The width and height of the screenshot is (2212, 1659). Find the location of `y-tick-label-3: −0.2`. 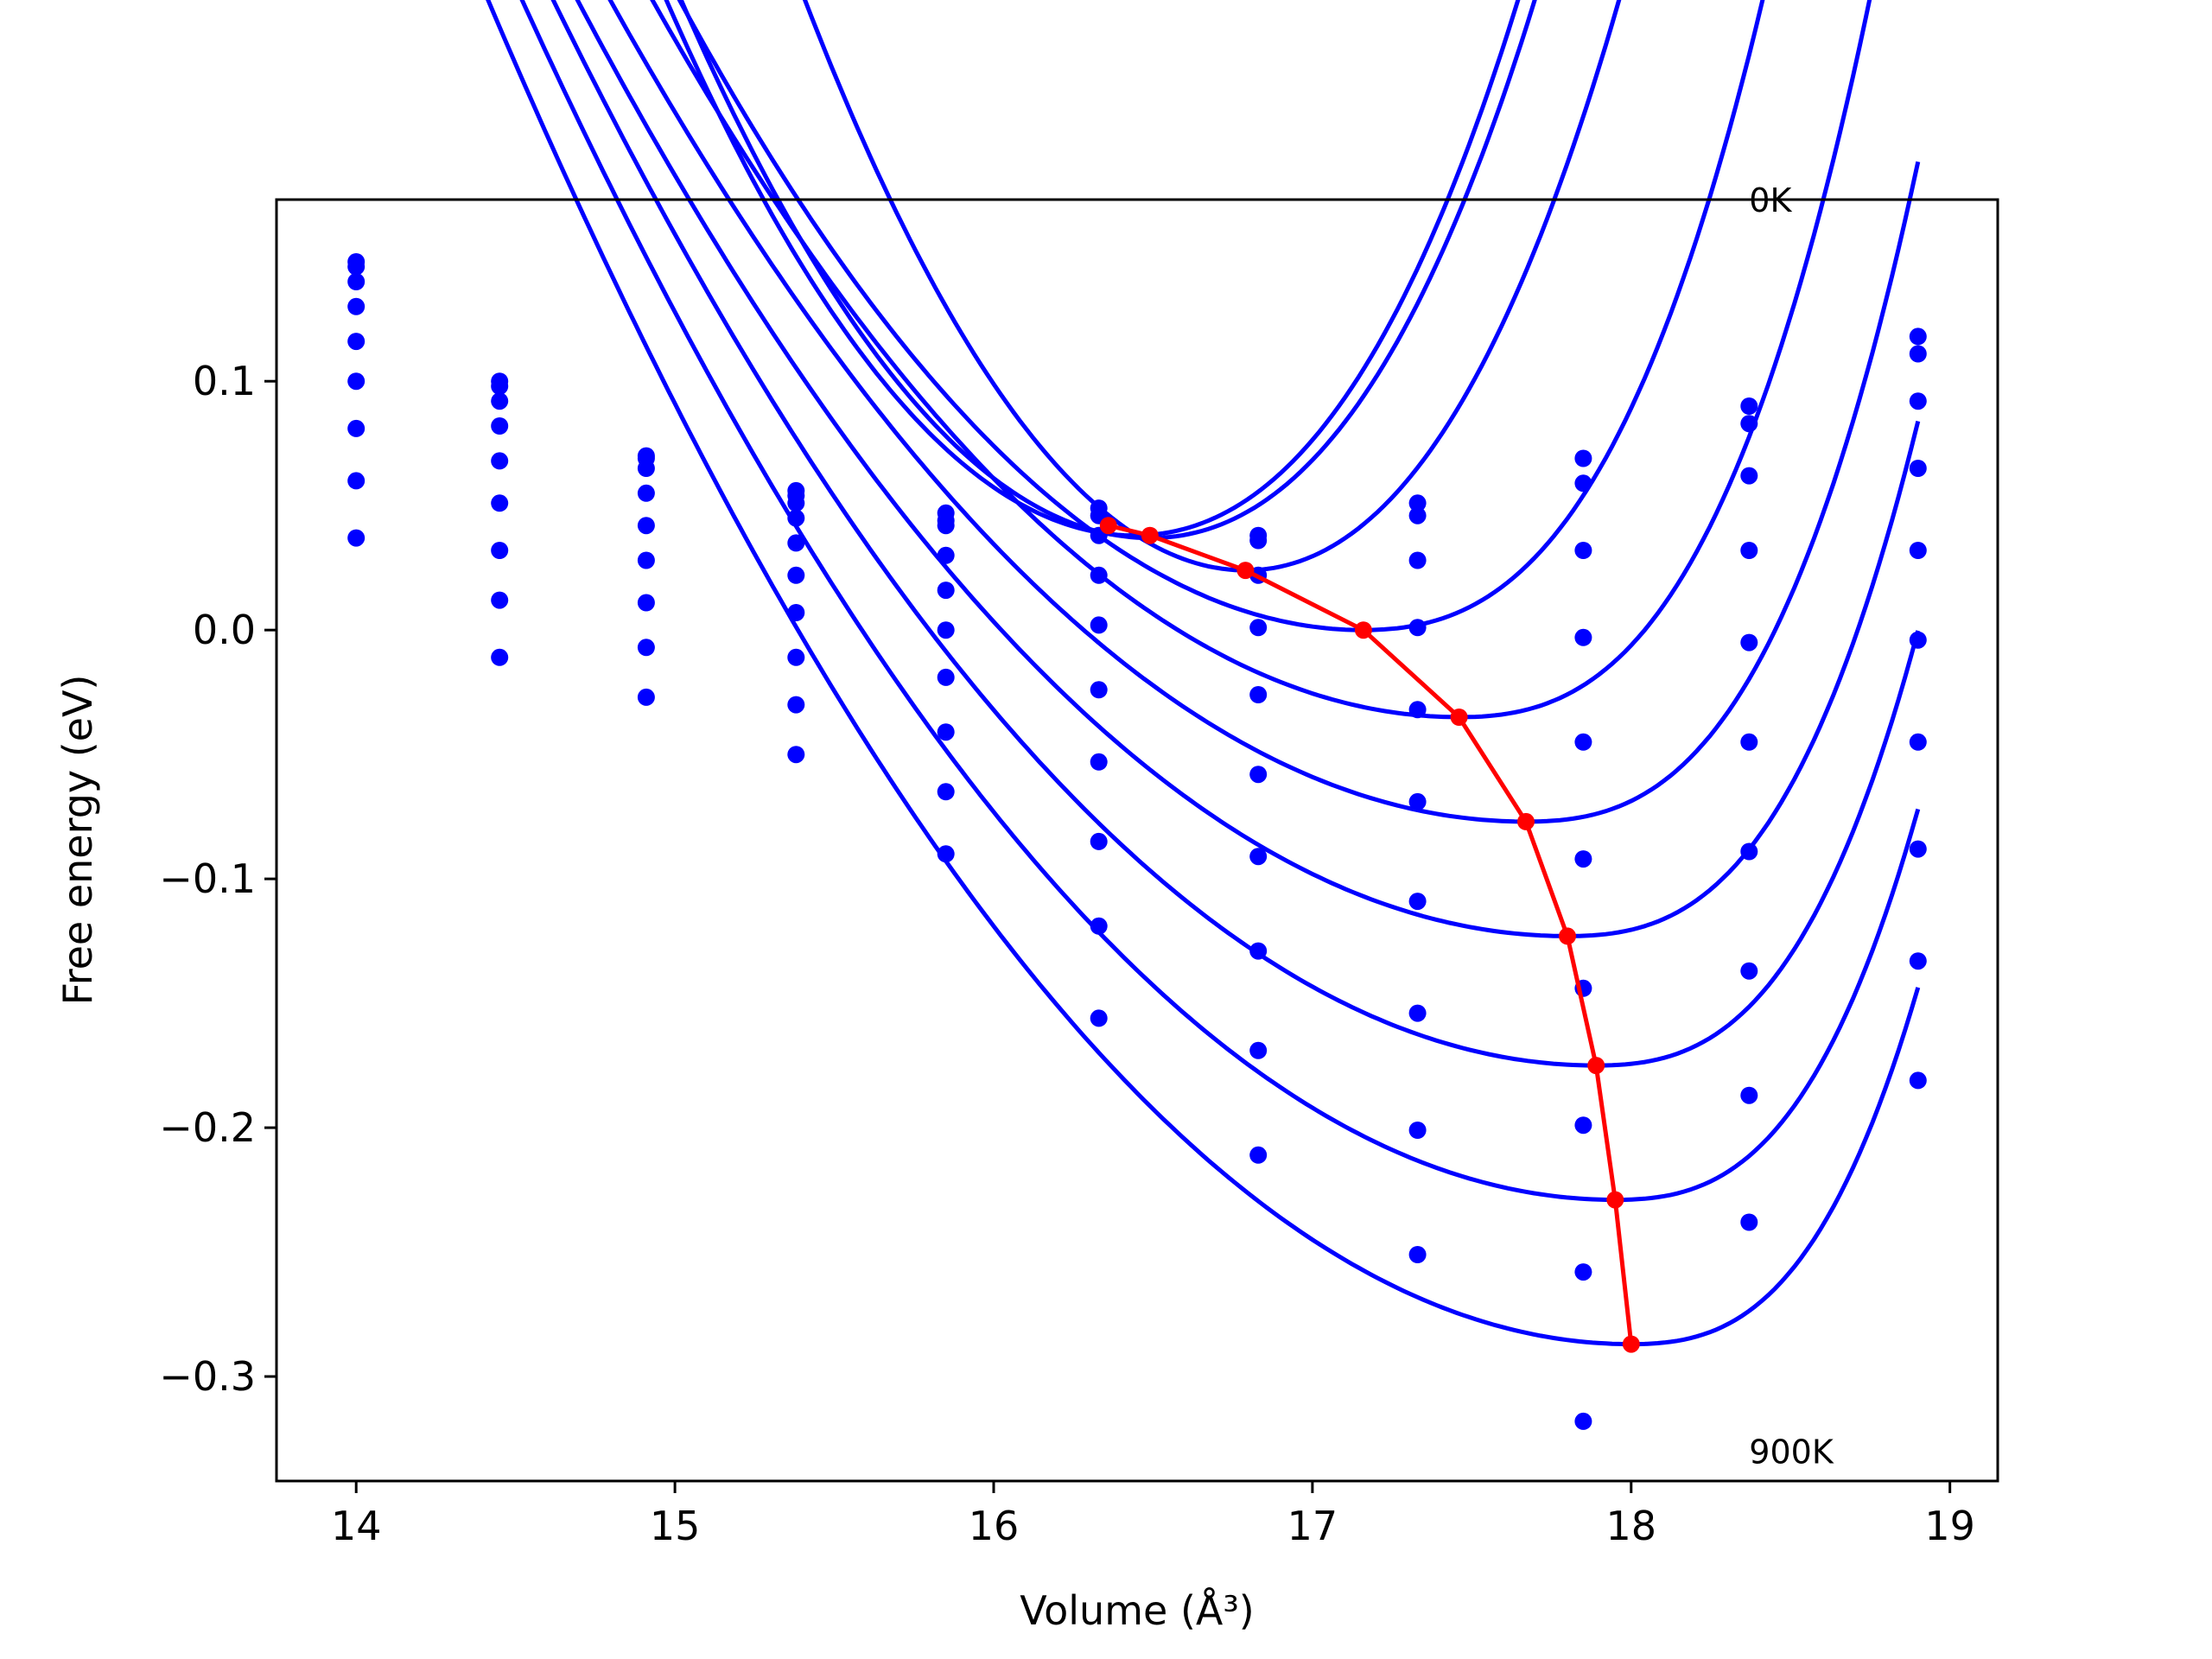

y-tick-label-3: −0.2 is located at coordinates (207, 1127).